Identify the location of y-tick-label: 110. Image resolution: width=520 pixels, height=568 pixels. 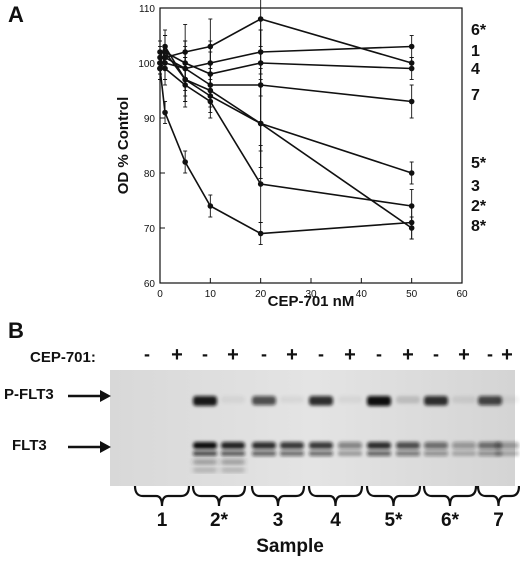
(147, 9).